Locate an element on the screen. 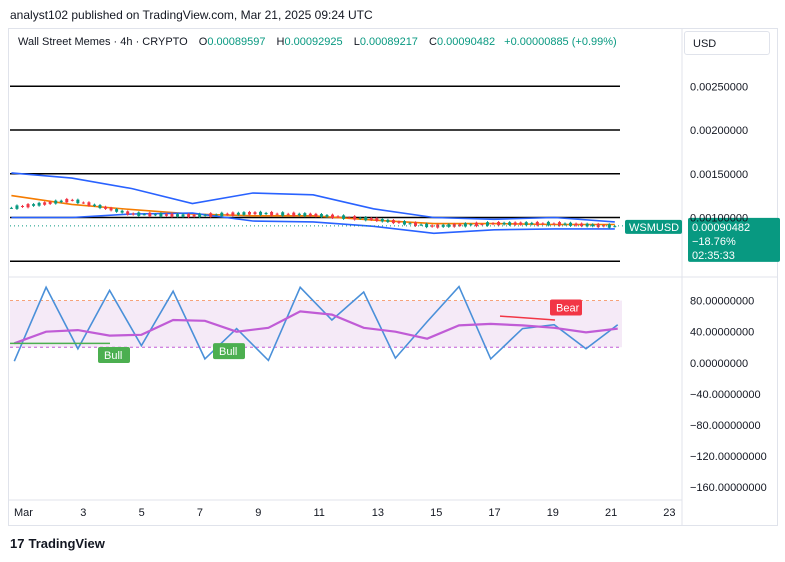  bollinger-lower is located at coordinates (313, 223).